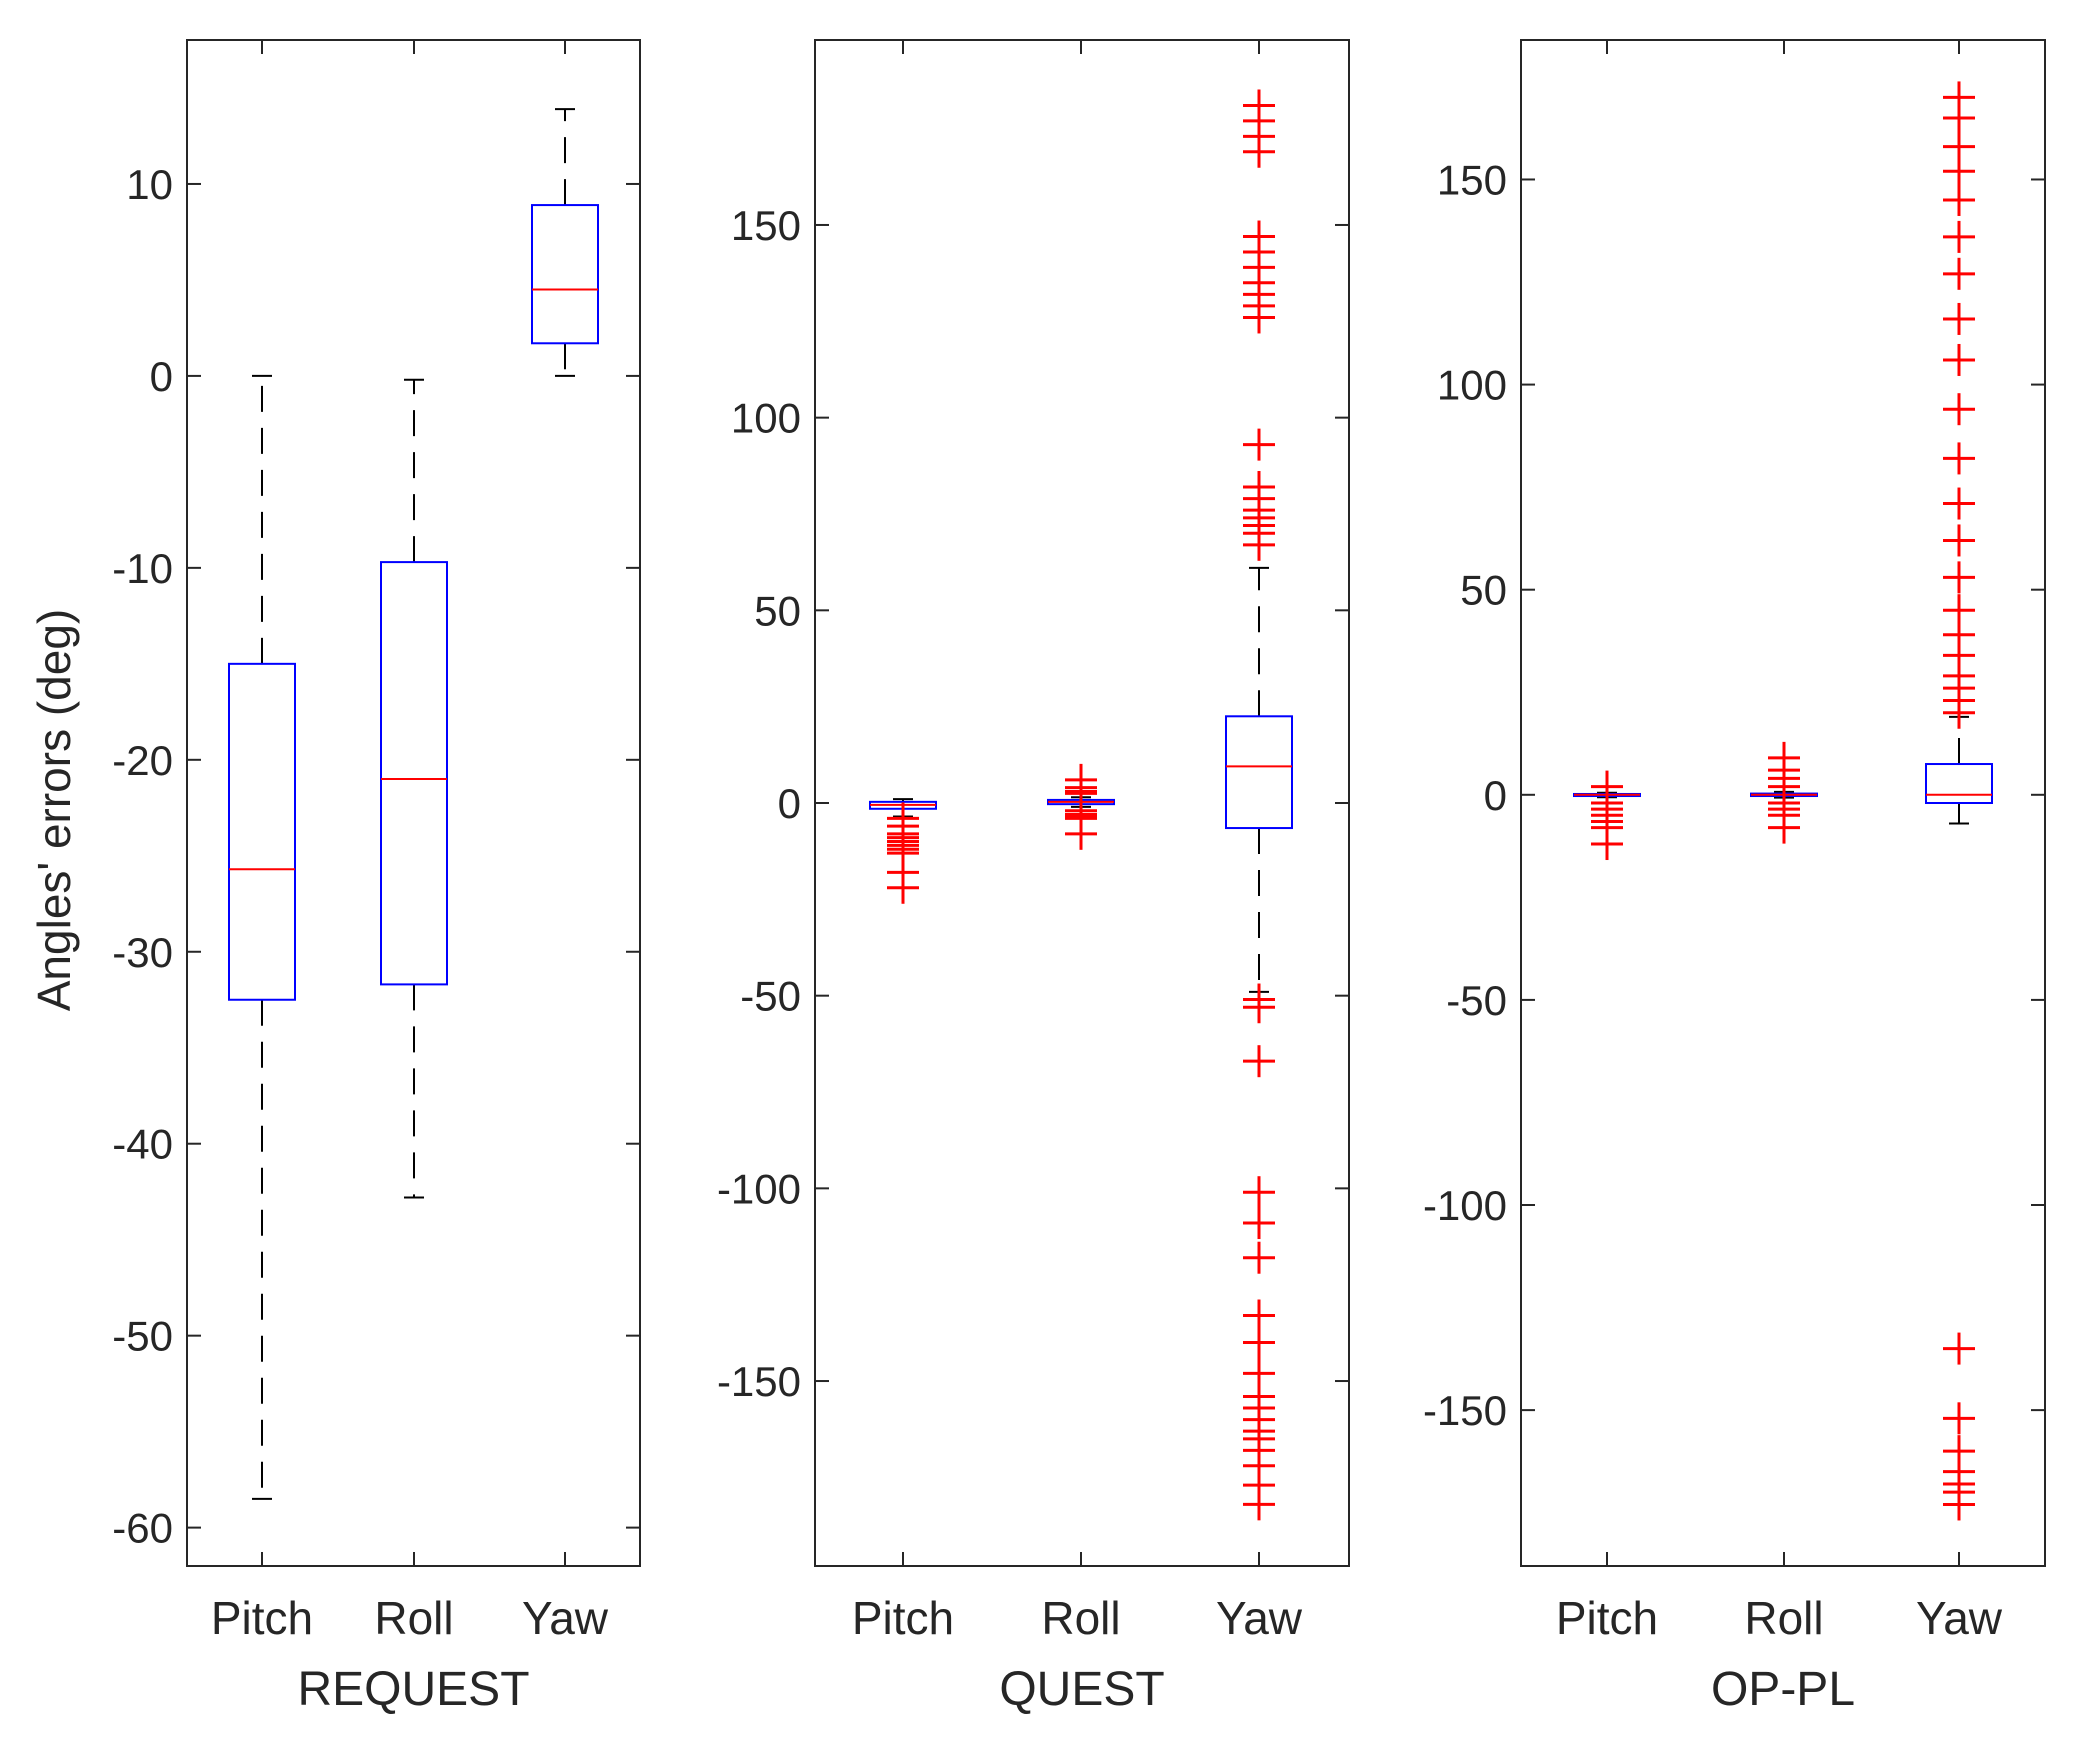 The height and width of the screenshot is (1740, 2088). I want to click on x-axis-label: REQUEST, so click(413, 1689).